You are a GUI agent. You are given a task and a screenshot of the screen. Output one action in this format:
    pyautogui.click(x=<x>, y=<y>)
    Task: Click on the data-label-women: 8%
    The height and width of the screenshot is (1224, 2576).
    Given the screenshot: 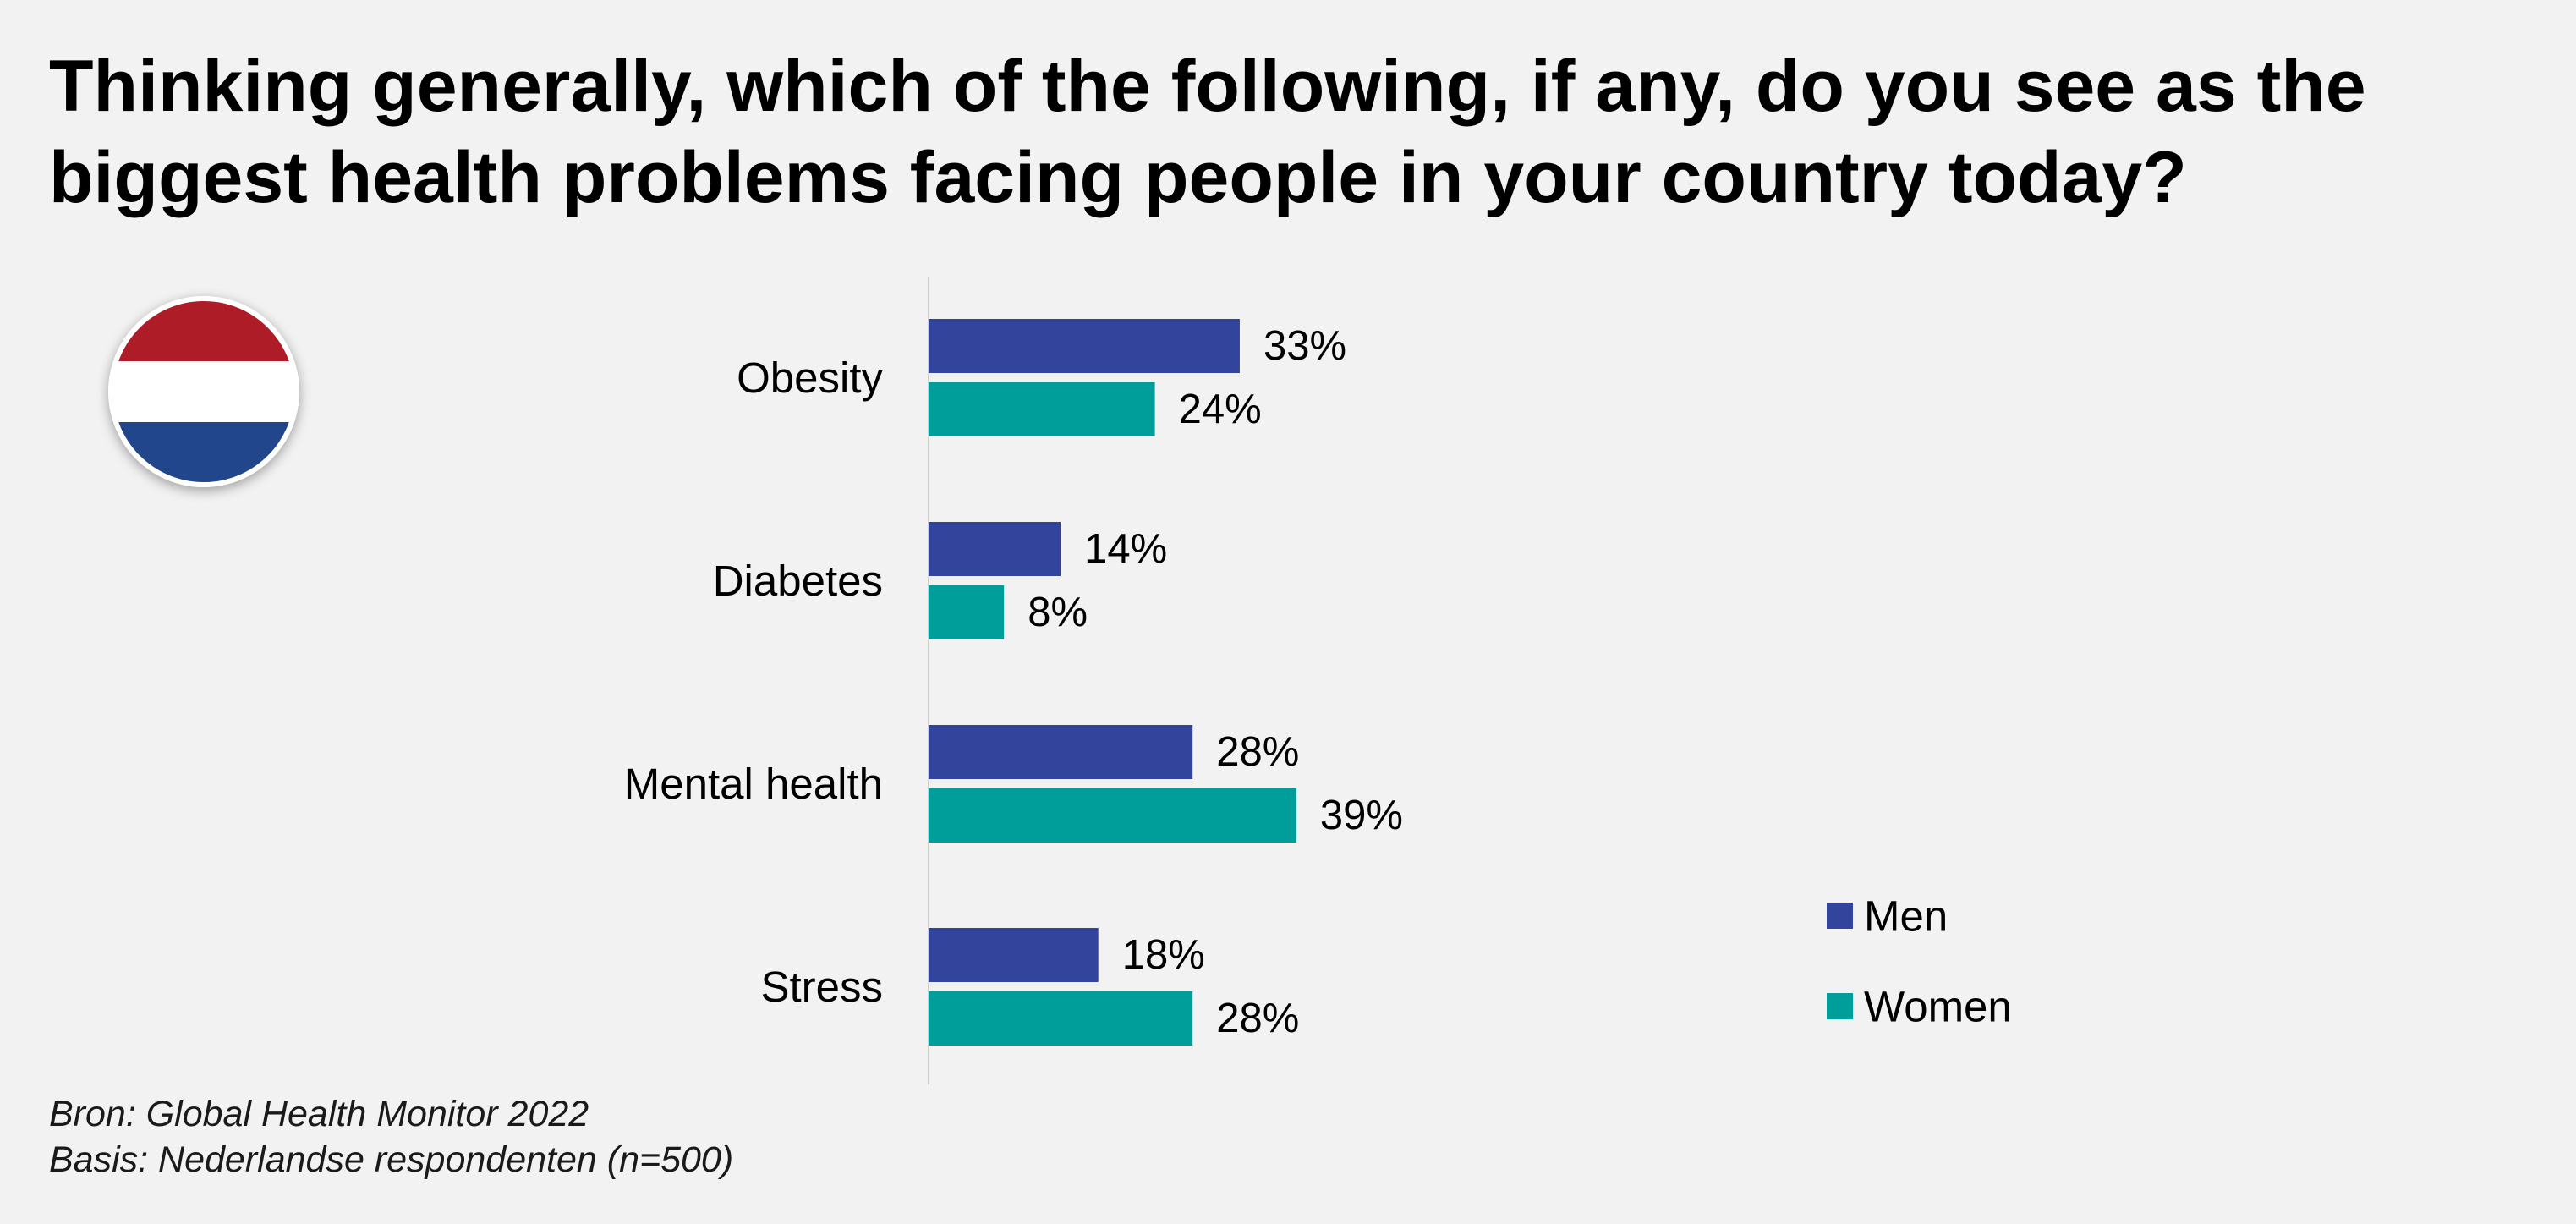 What is the action you would take?
    pyautogui.click(x=1058, y=612)
    